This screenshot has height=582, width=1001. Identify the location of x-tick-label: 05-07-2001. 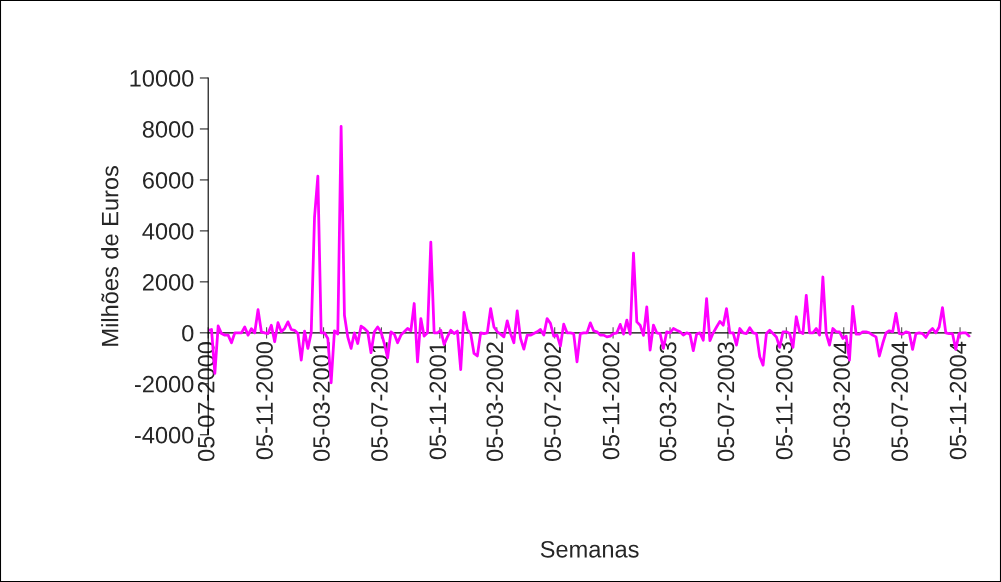
(379, 401).